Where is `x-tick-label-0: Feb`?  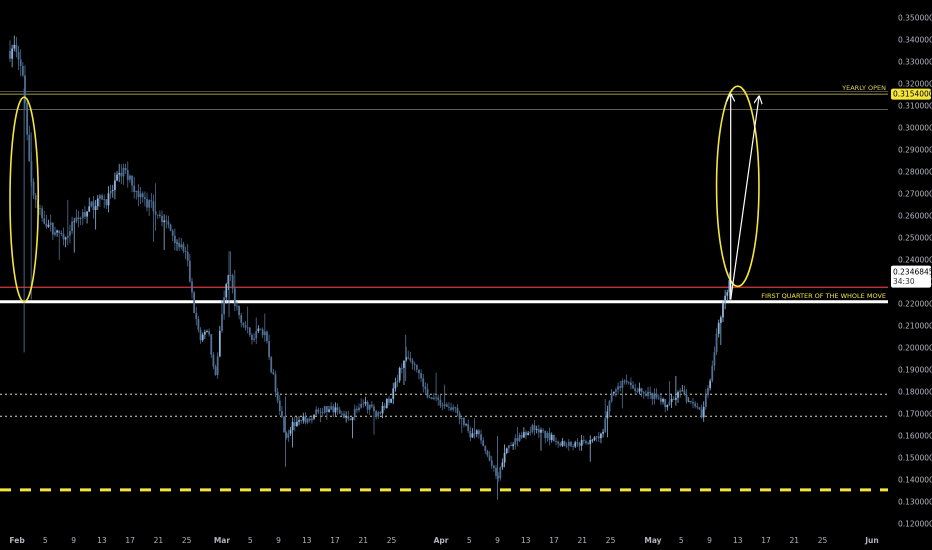
x-tick-label-0: Feb is located at coordinates (17, 540).